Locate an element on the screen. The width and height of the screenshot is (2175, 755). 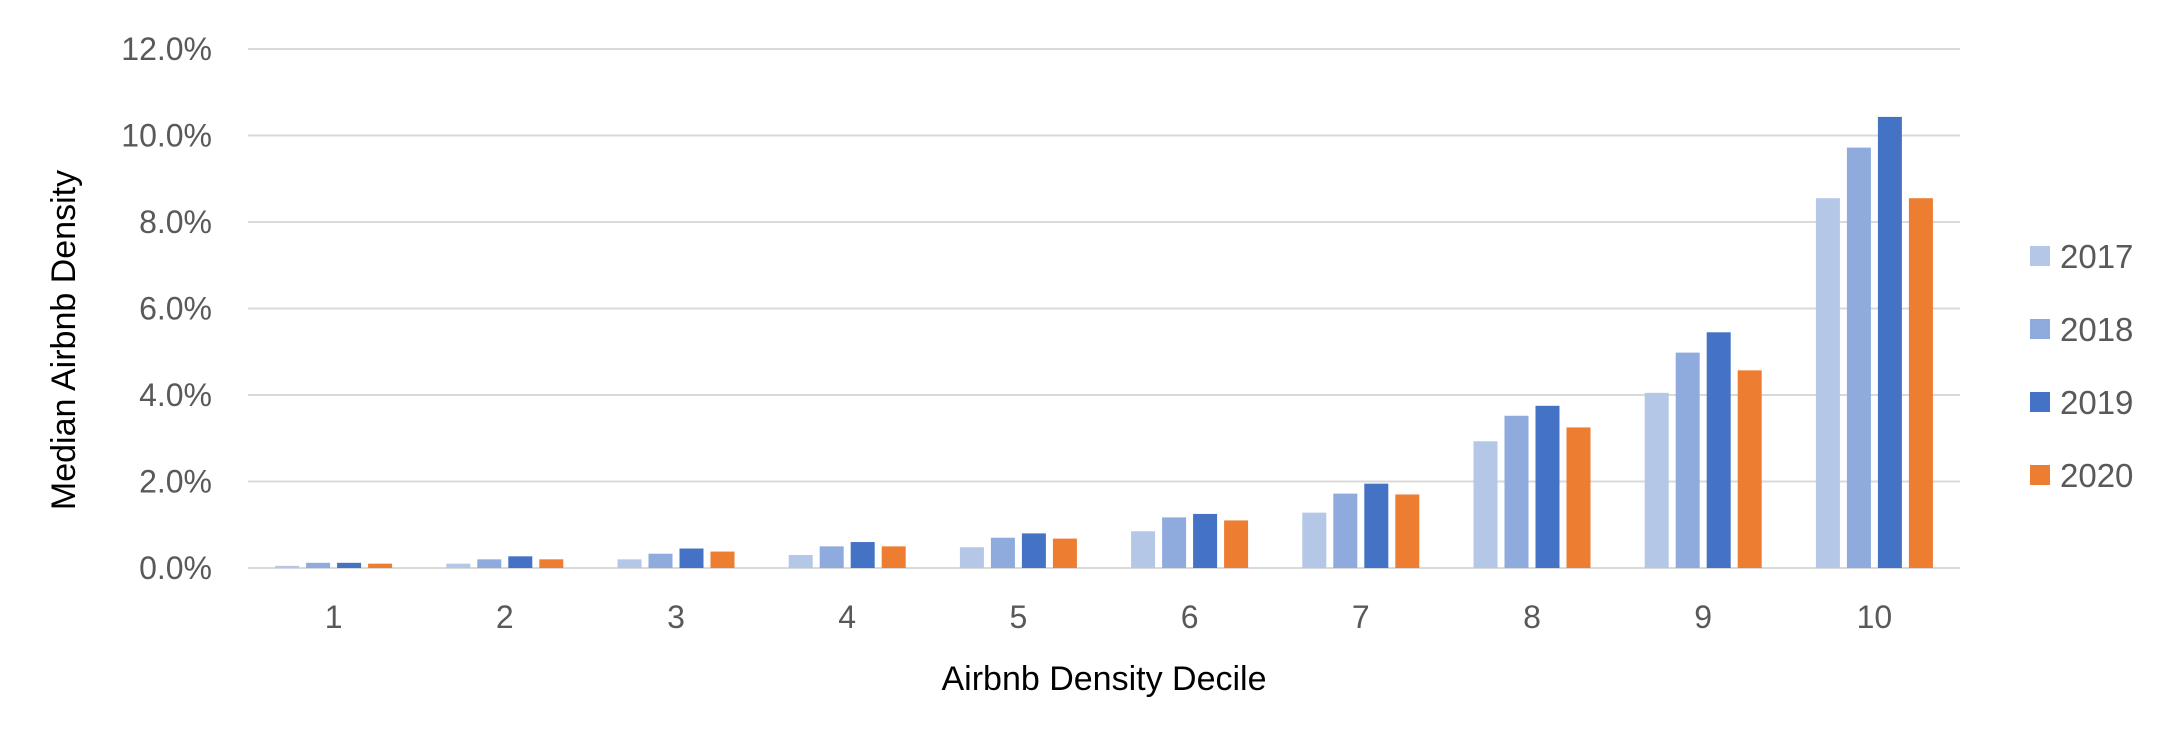
x-tick-label: 4 is located at coordinates (847, 617).